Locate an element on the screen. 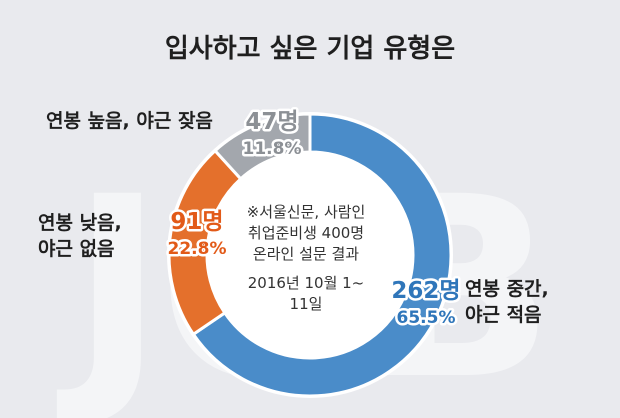 The height and width of the screenshot is (418, 620). note-line3: 온라인 설문 결과 is located at coordinates (306, 254).